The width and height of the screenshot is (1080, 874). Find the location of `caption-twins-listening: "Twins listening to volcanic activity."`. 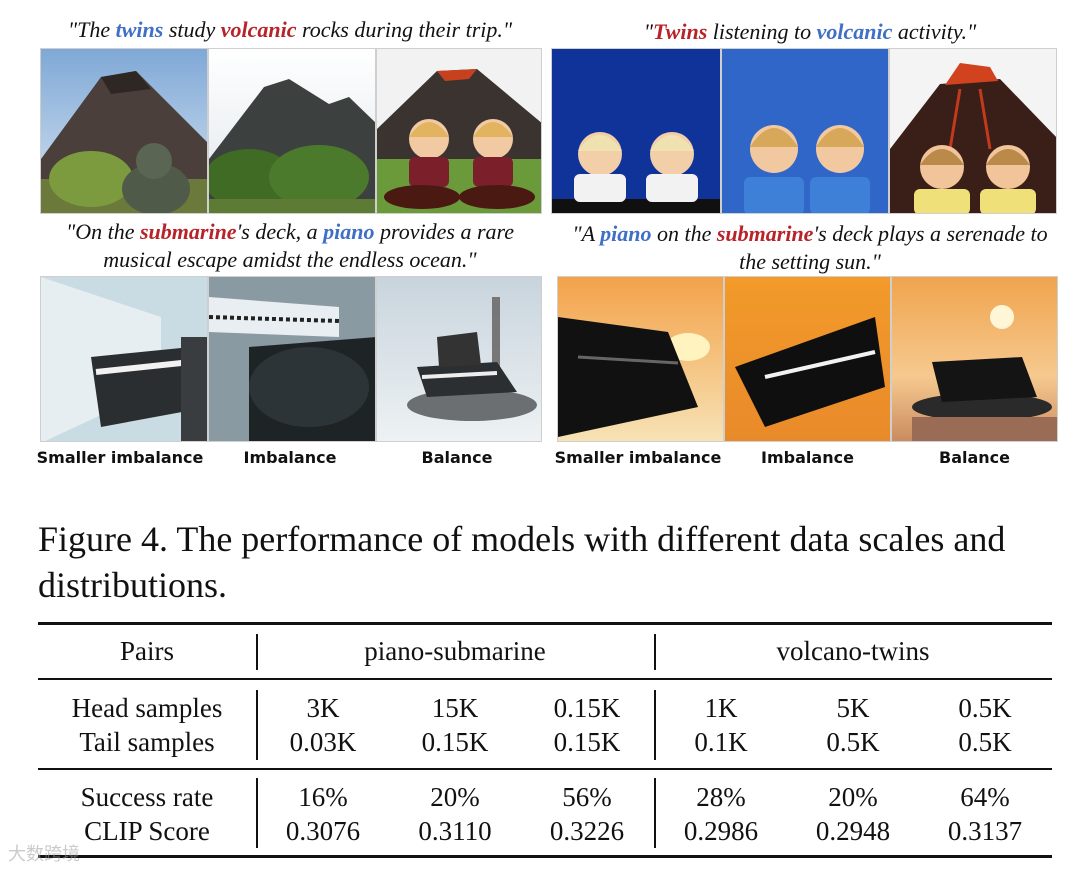

caption-twins-listening: "Twins listening to volcanic activity." is located at coordinates (810, 32).